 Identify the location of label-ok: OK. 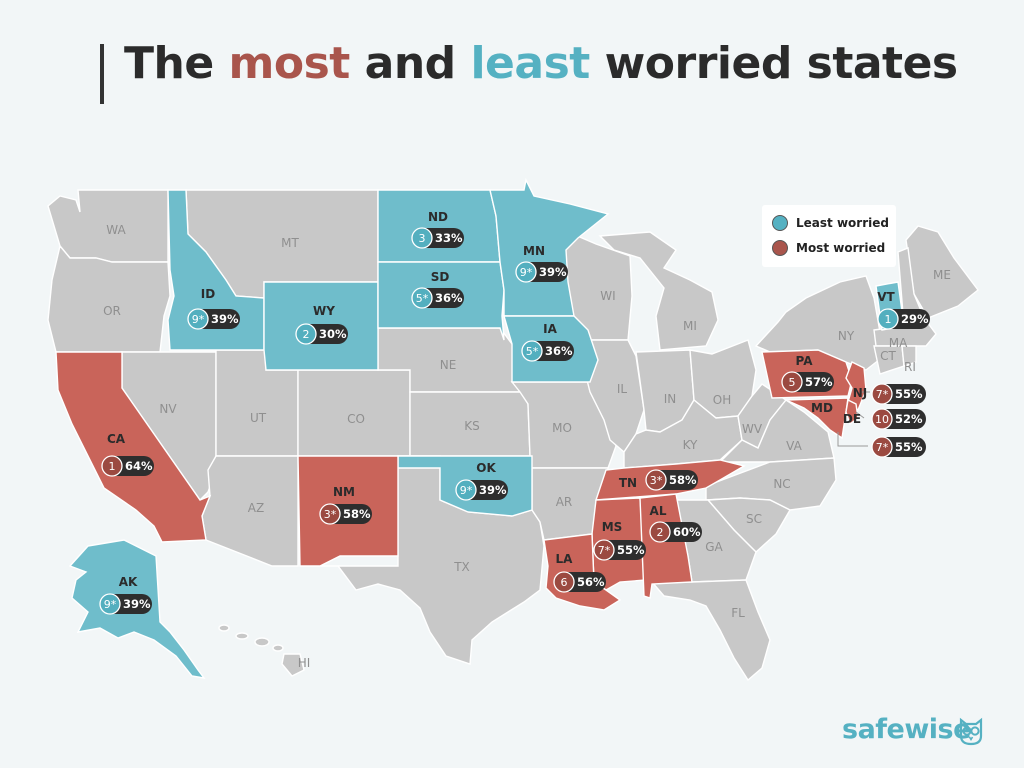
(486, 468).